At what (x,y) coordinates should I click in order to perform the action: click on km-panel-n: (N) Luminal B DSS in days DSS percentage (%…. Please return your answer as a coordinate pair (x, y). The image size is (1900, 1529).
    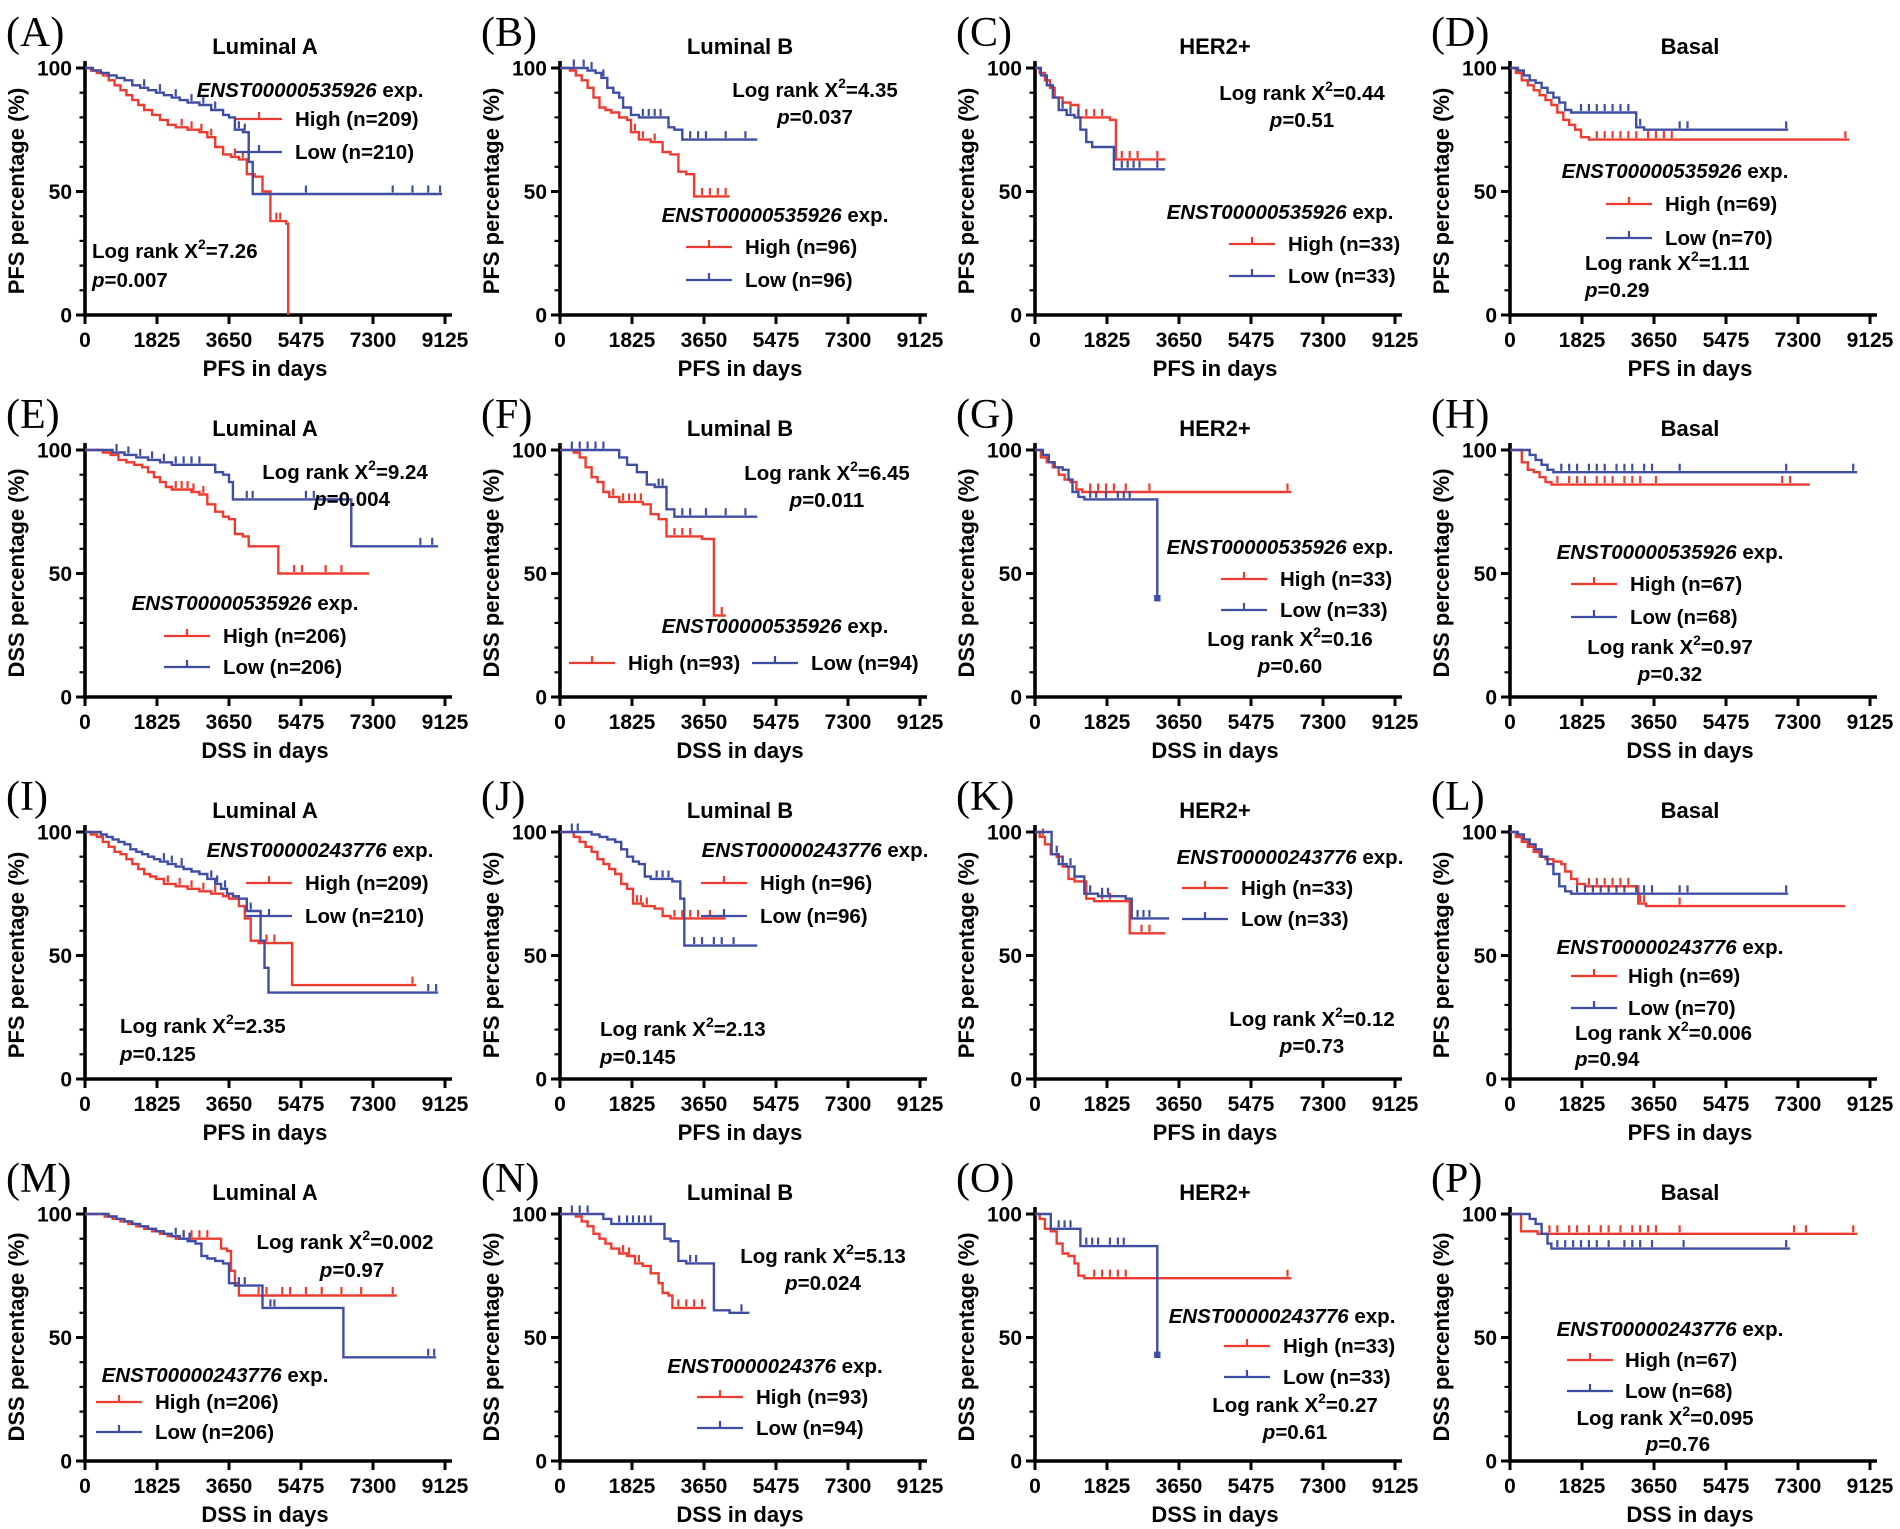
    Looking at the image, I should click on (712, 1337).